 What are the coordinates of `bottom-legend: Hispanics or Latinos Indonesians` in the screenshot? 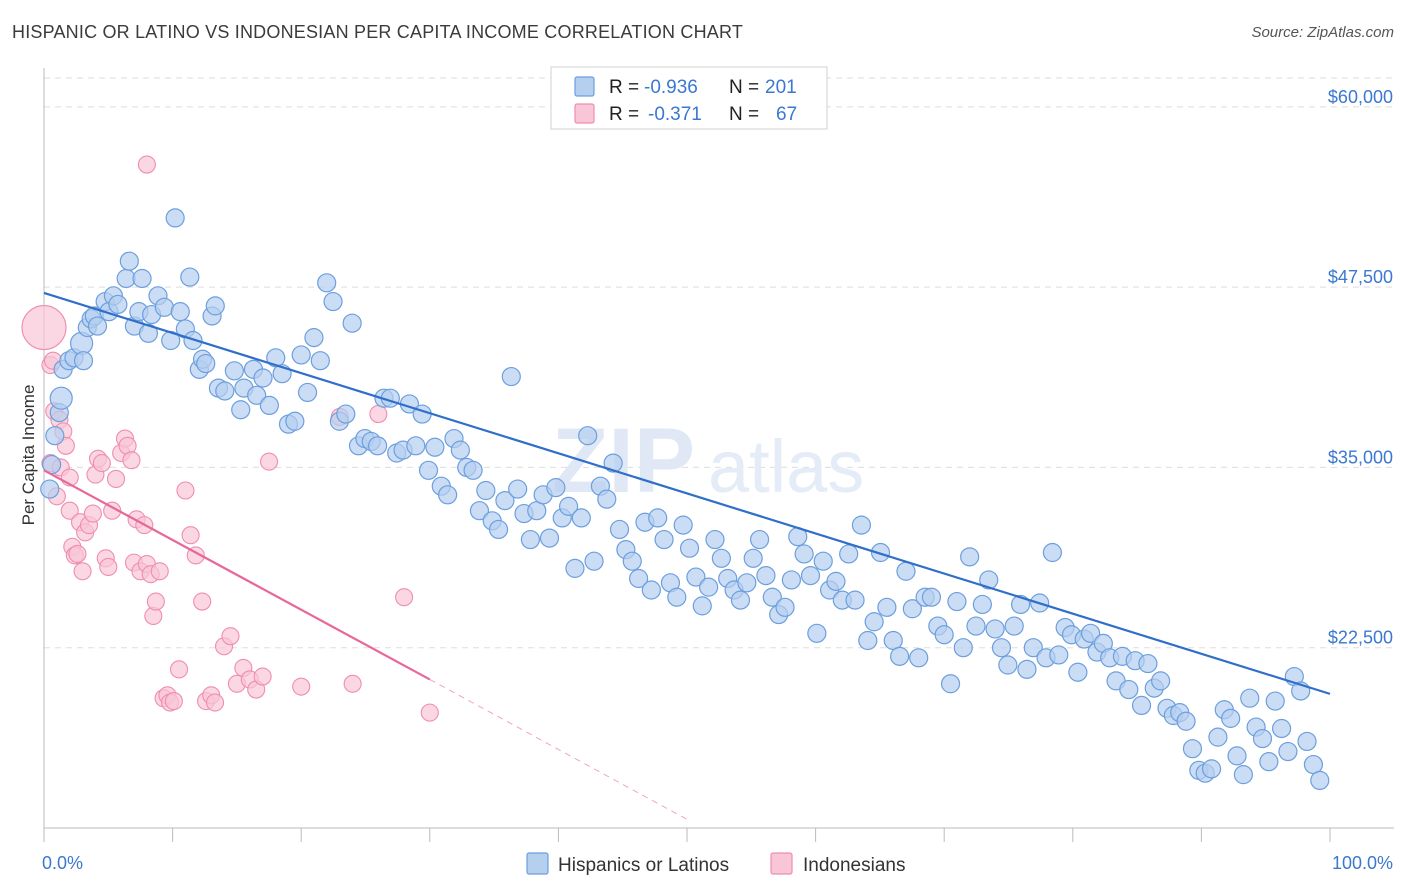 It's located at (715, 864).